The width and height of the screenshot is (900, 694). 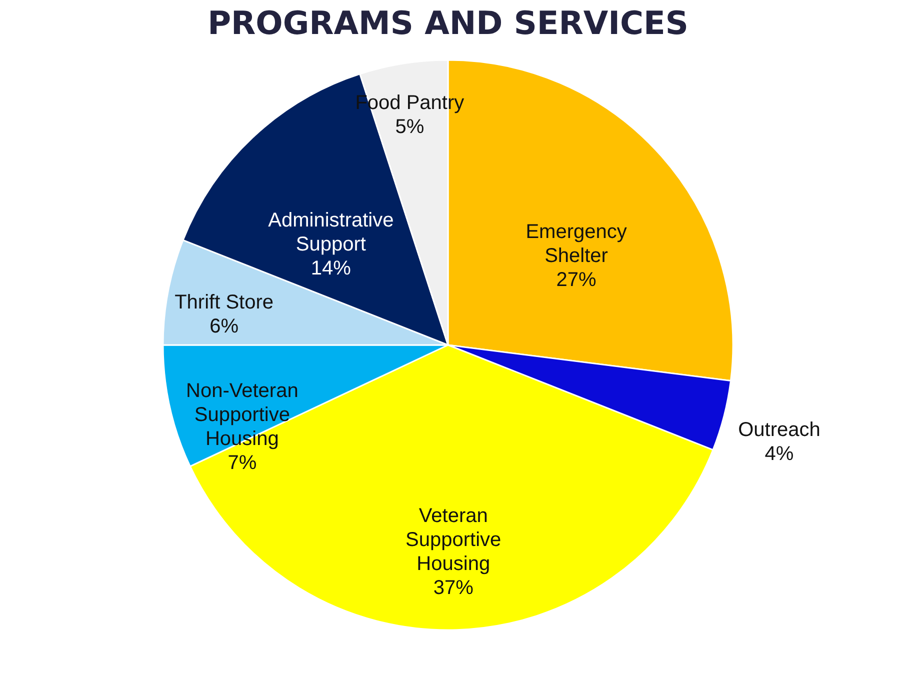 What do you see at coordinates (242, 463) in the screenshot?
I see `data-label: 7%` at bounding box center [242, 463].